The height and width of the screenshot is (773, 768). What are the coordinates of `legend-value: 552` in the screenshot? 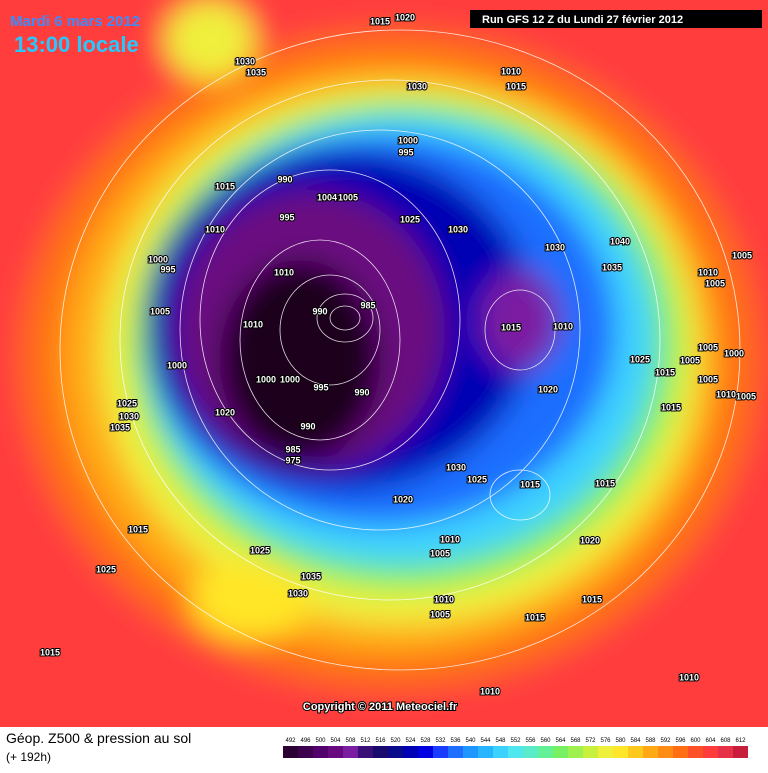 It's located at (515, 741).